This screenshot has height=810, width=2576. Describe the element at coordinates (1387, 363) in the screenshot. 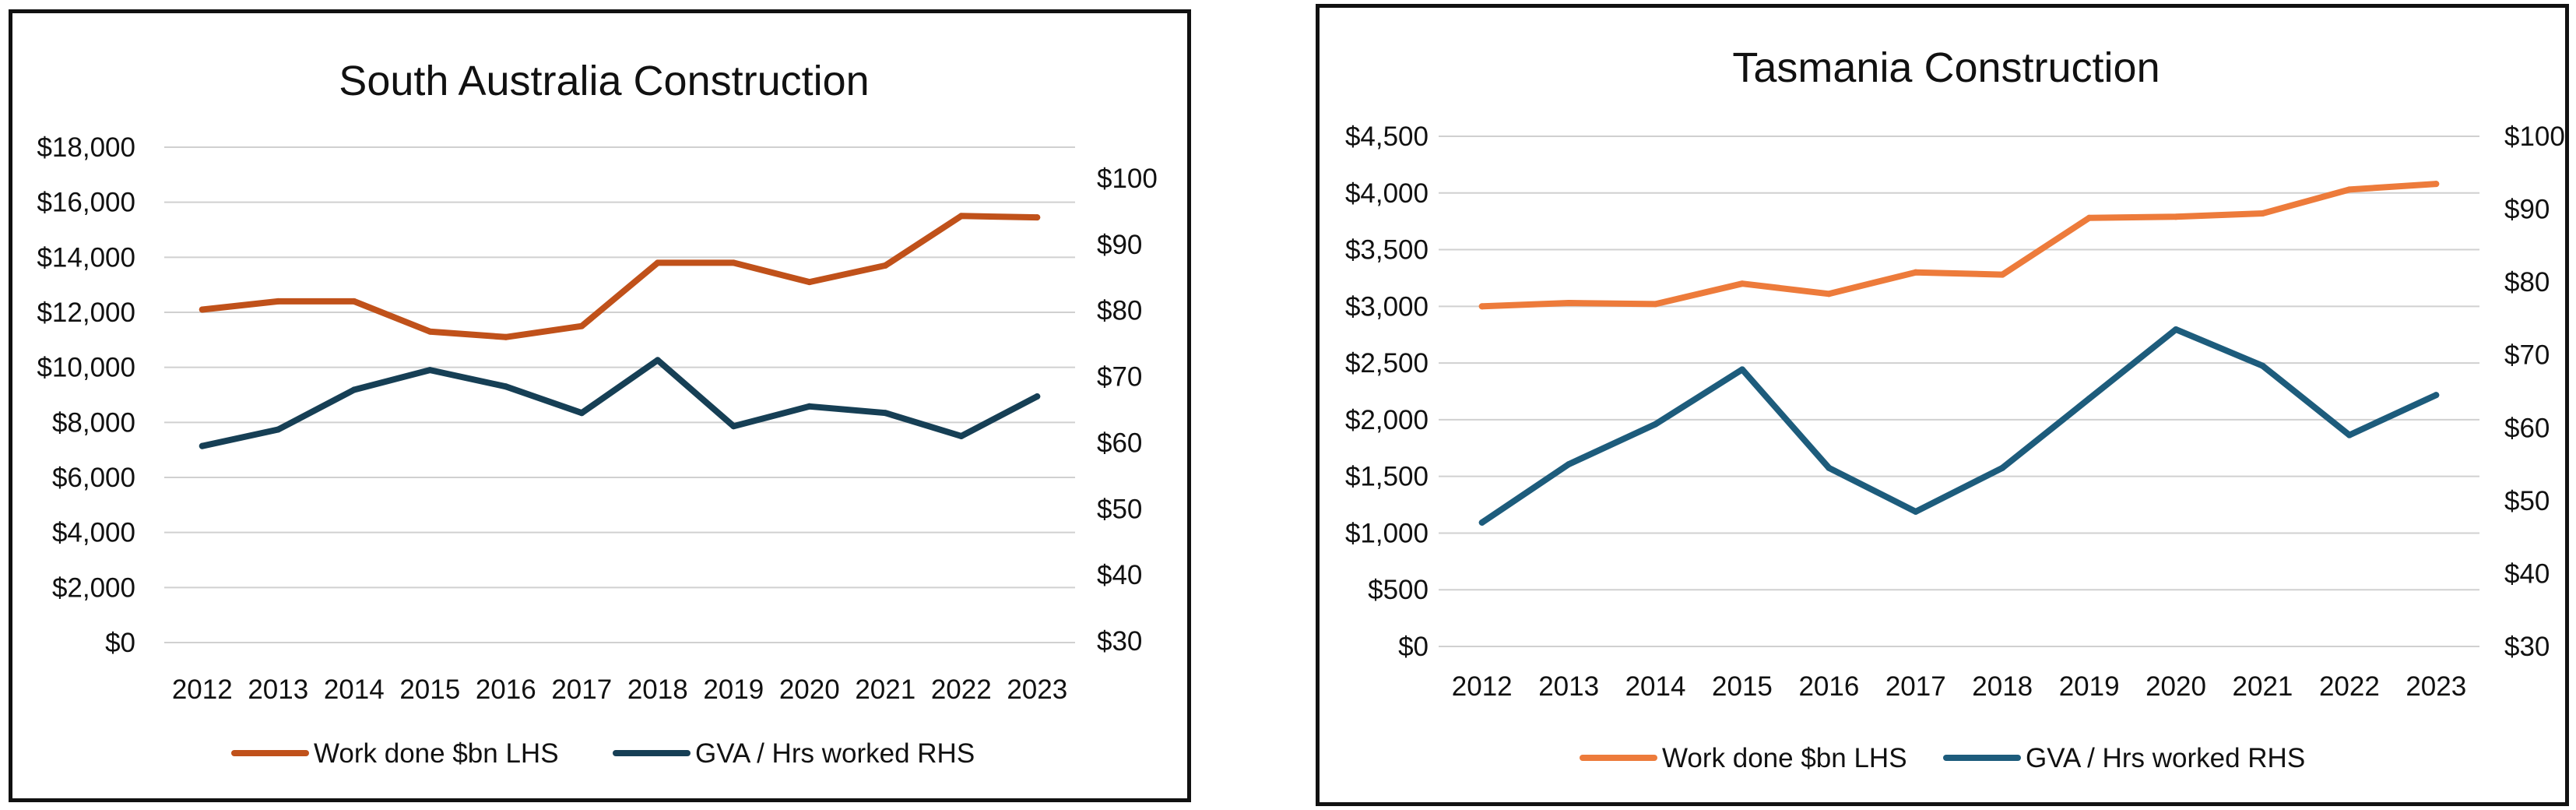

I see `y-left-tick-label: $2,500` at that location.